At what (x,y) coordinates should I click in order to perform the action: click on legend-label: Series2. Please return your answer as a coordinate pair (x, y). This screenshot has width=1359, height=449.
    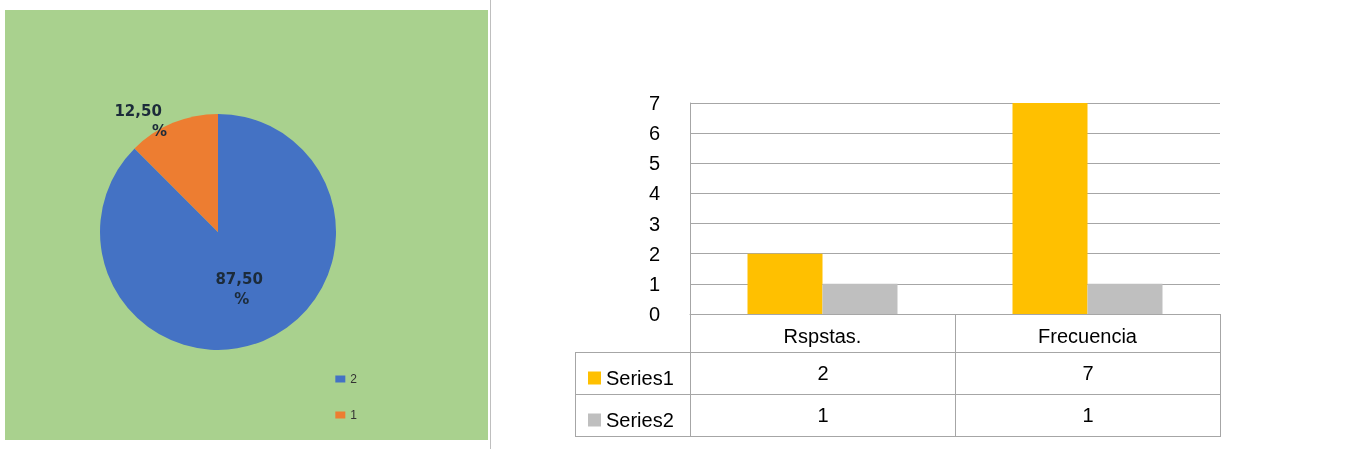
    Looking at the image, I should click on (640, 420).